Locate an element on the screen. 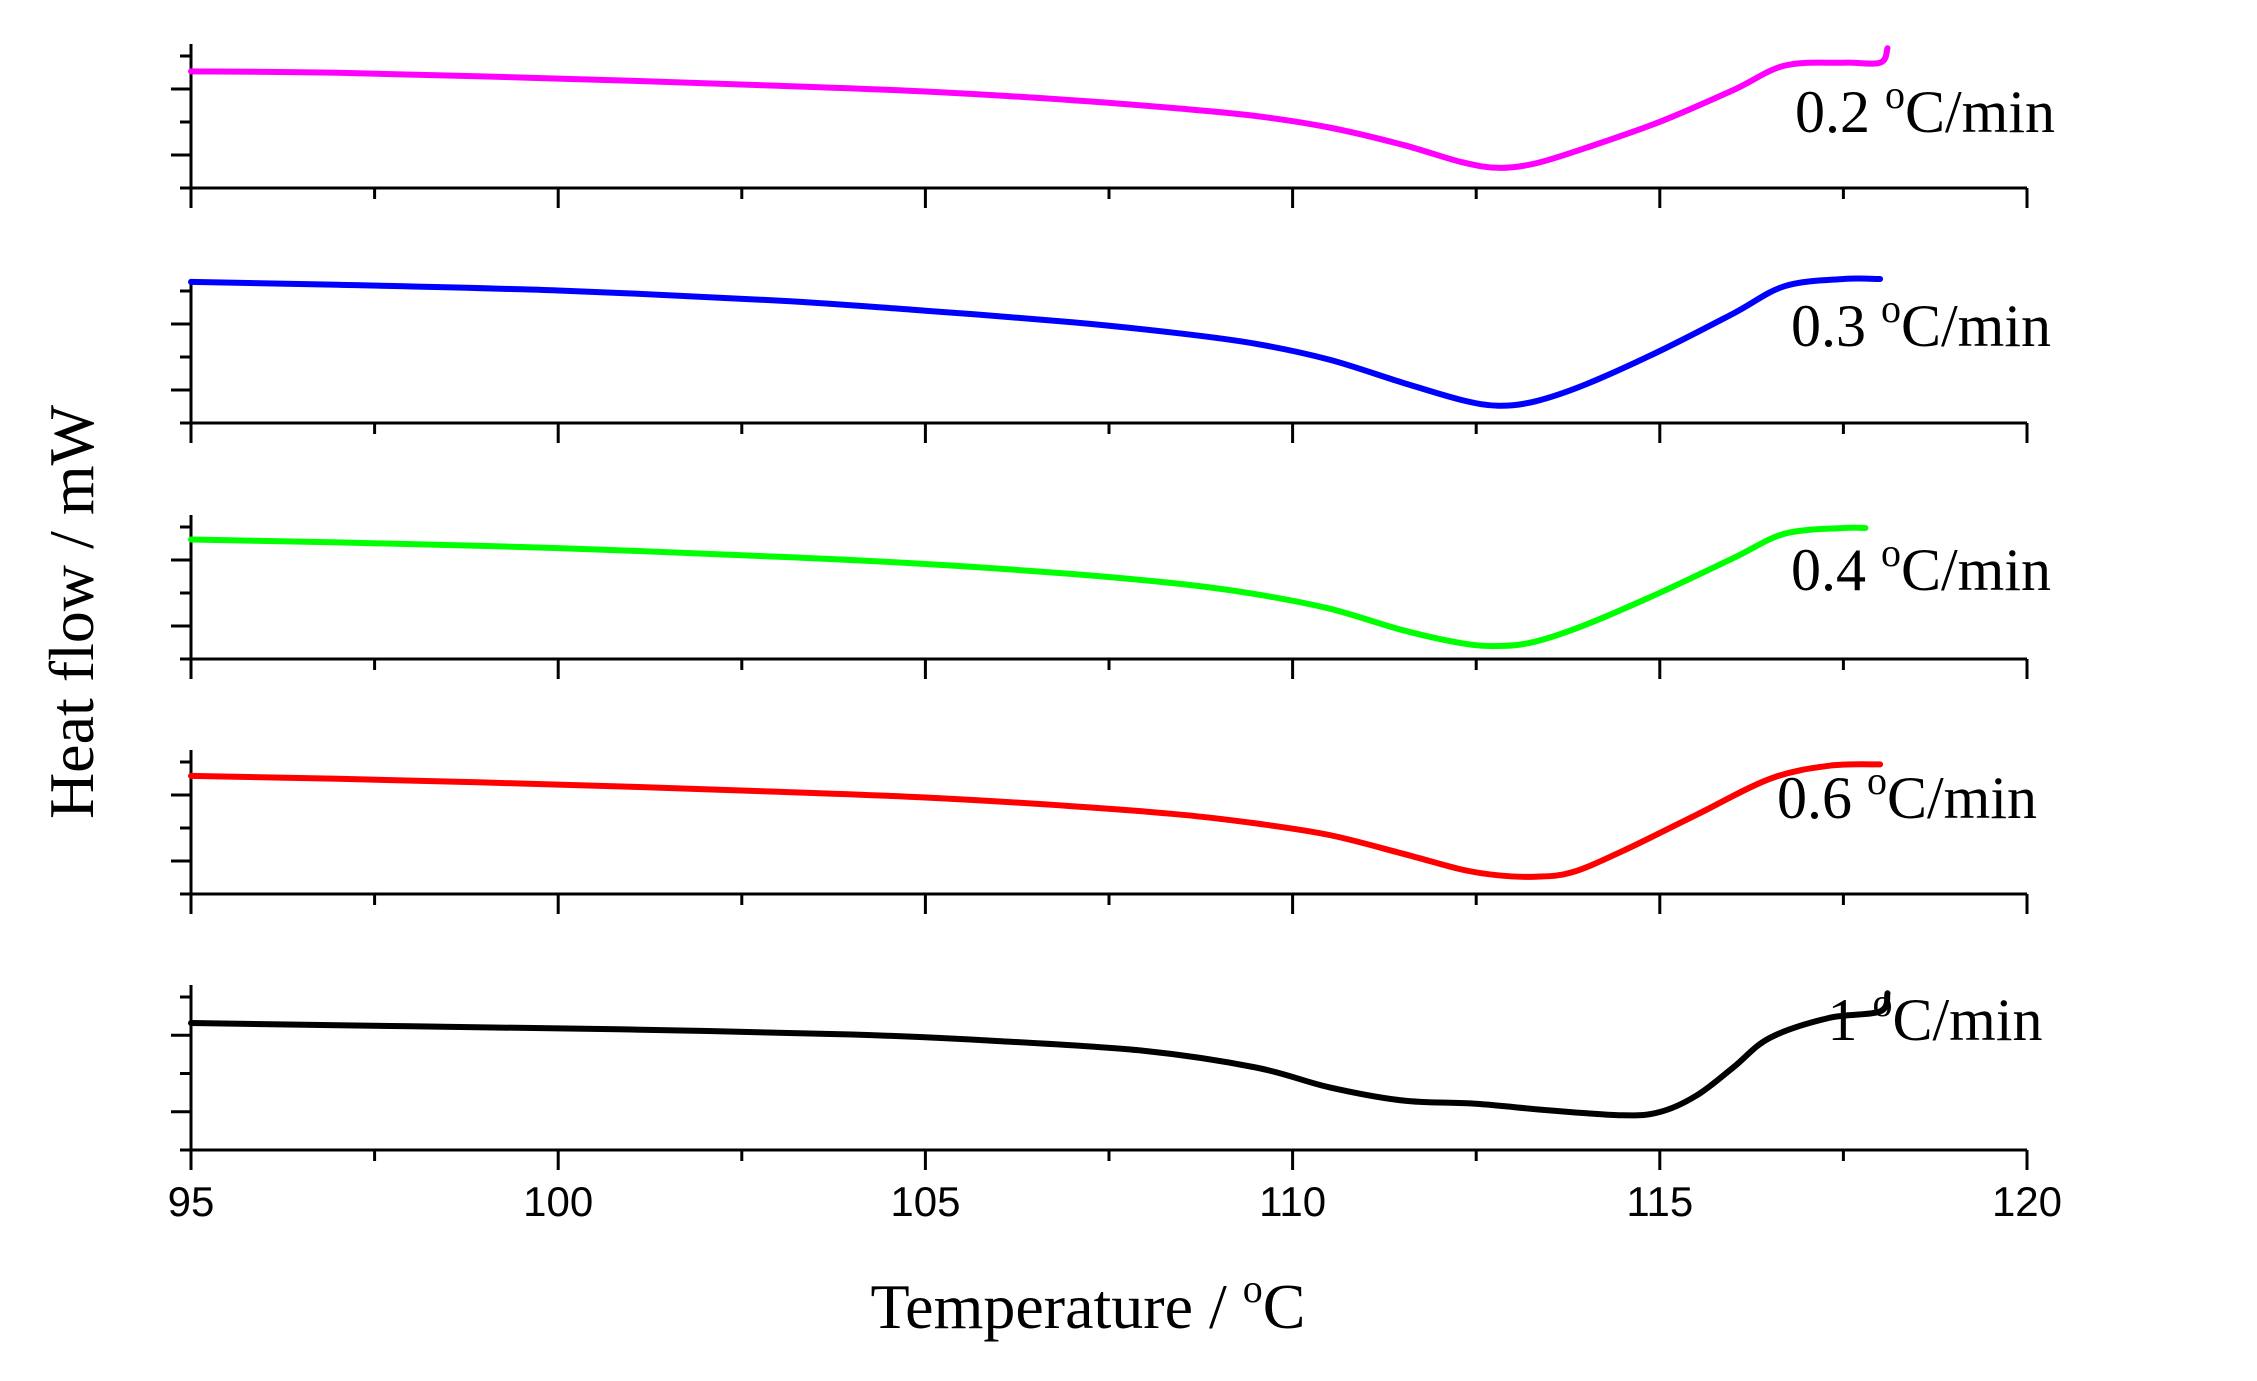  series-label: 0.6 oC/min is located at coordinates (1907, 794).